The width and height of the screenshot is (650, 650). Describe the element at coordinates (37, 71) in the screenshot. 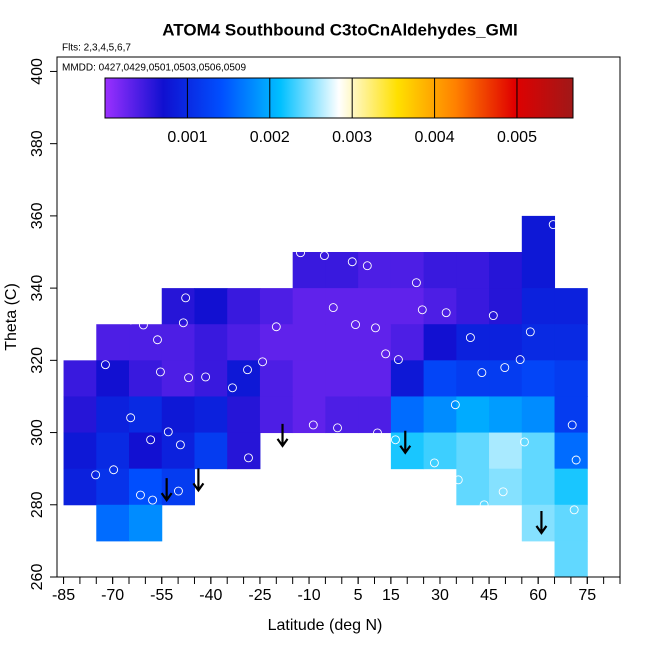

I see `y-tick-label: 400` at that location.